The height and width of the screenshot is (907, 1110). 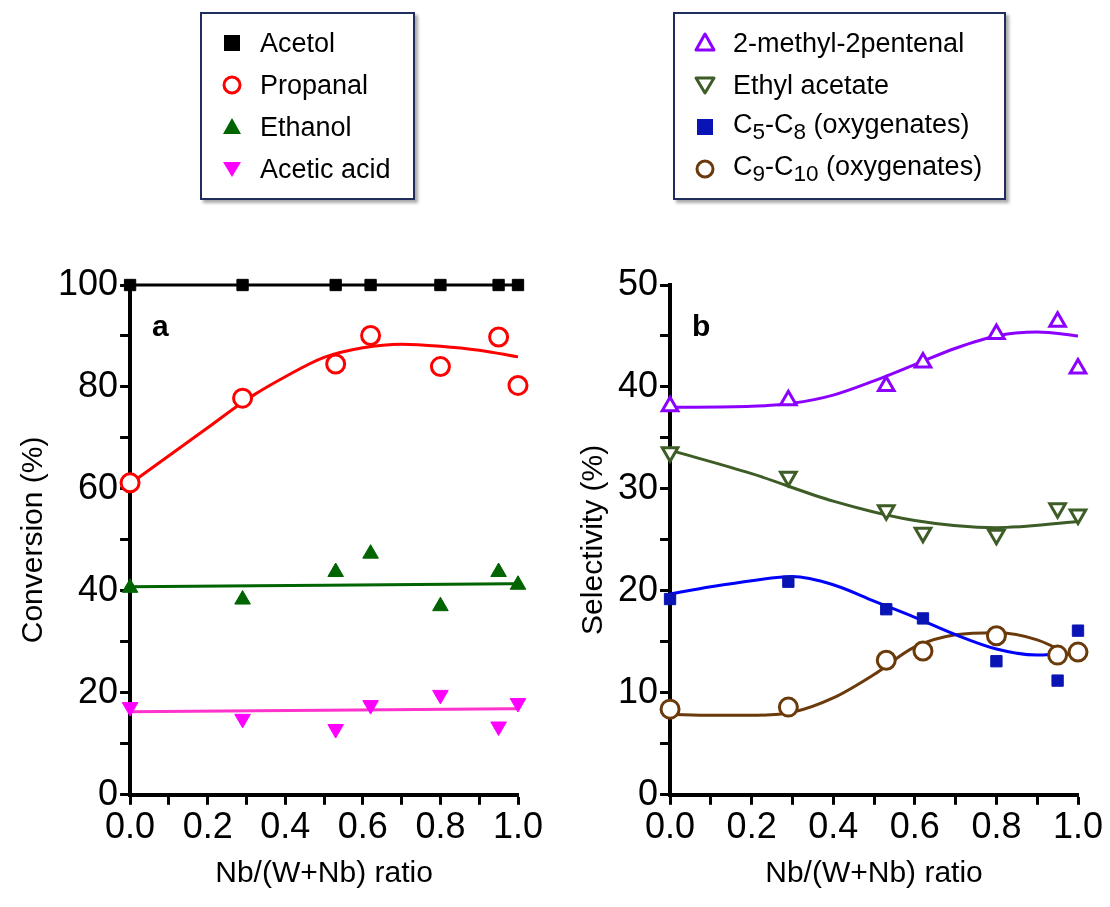 What do you see at coordinates (638, 282) in the screenshot?
I see `y-tick-label: 50` at bounding box center [638, 282].